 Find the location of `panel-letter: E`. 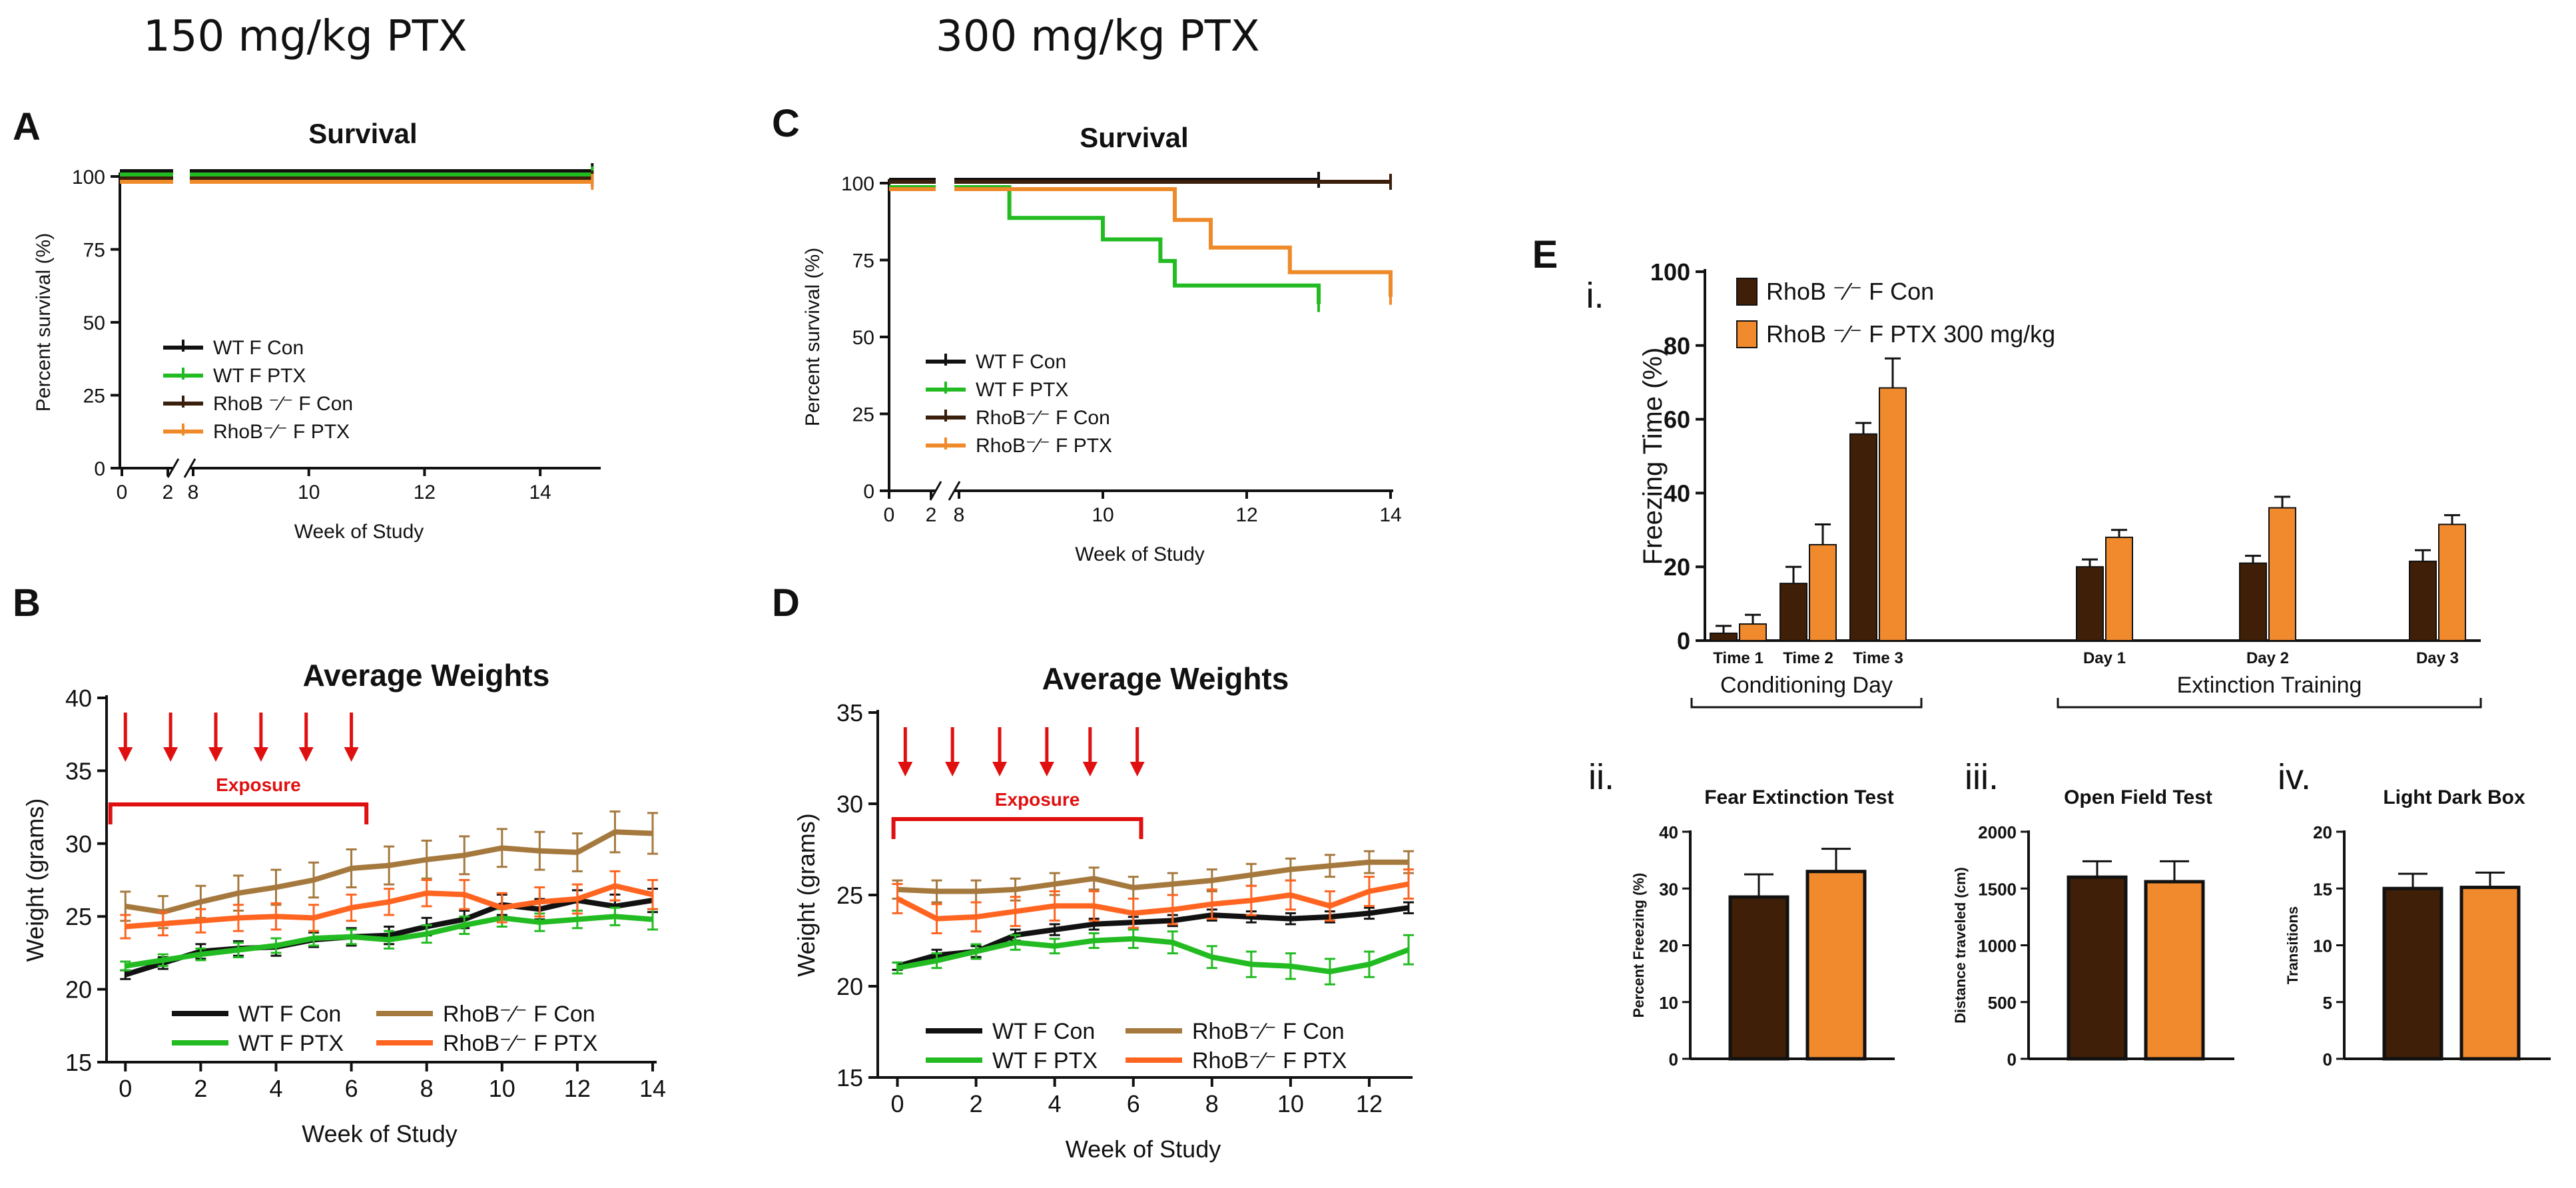

panel-letter: E is located at coordinates (1545, 255).